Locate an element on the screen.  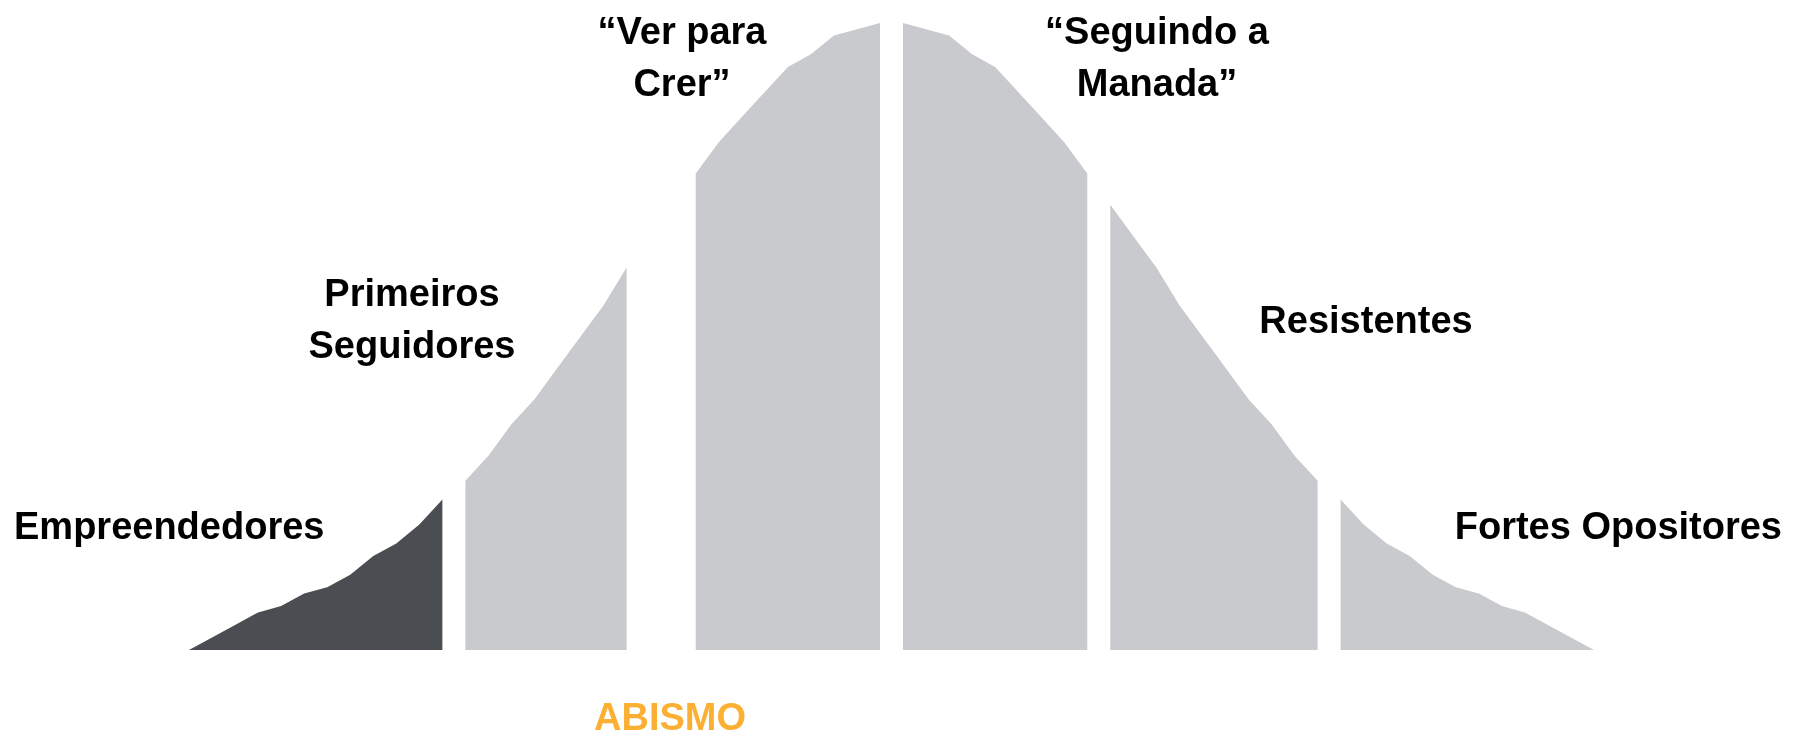
text: ABISMO is located at coordinates (670, 716).